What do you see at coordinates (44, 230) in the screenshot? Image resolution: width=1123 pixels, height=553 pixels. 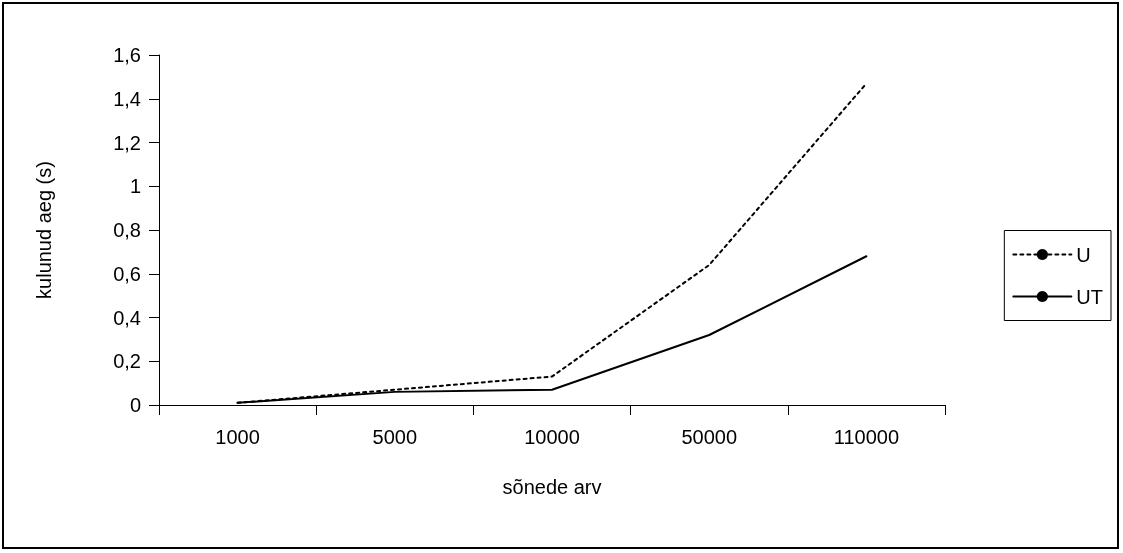 I see `y-axis-title: kulunud aeg (s)` at bounding box center [44, 230].